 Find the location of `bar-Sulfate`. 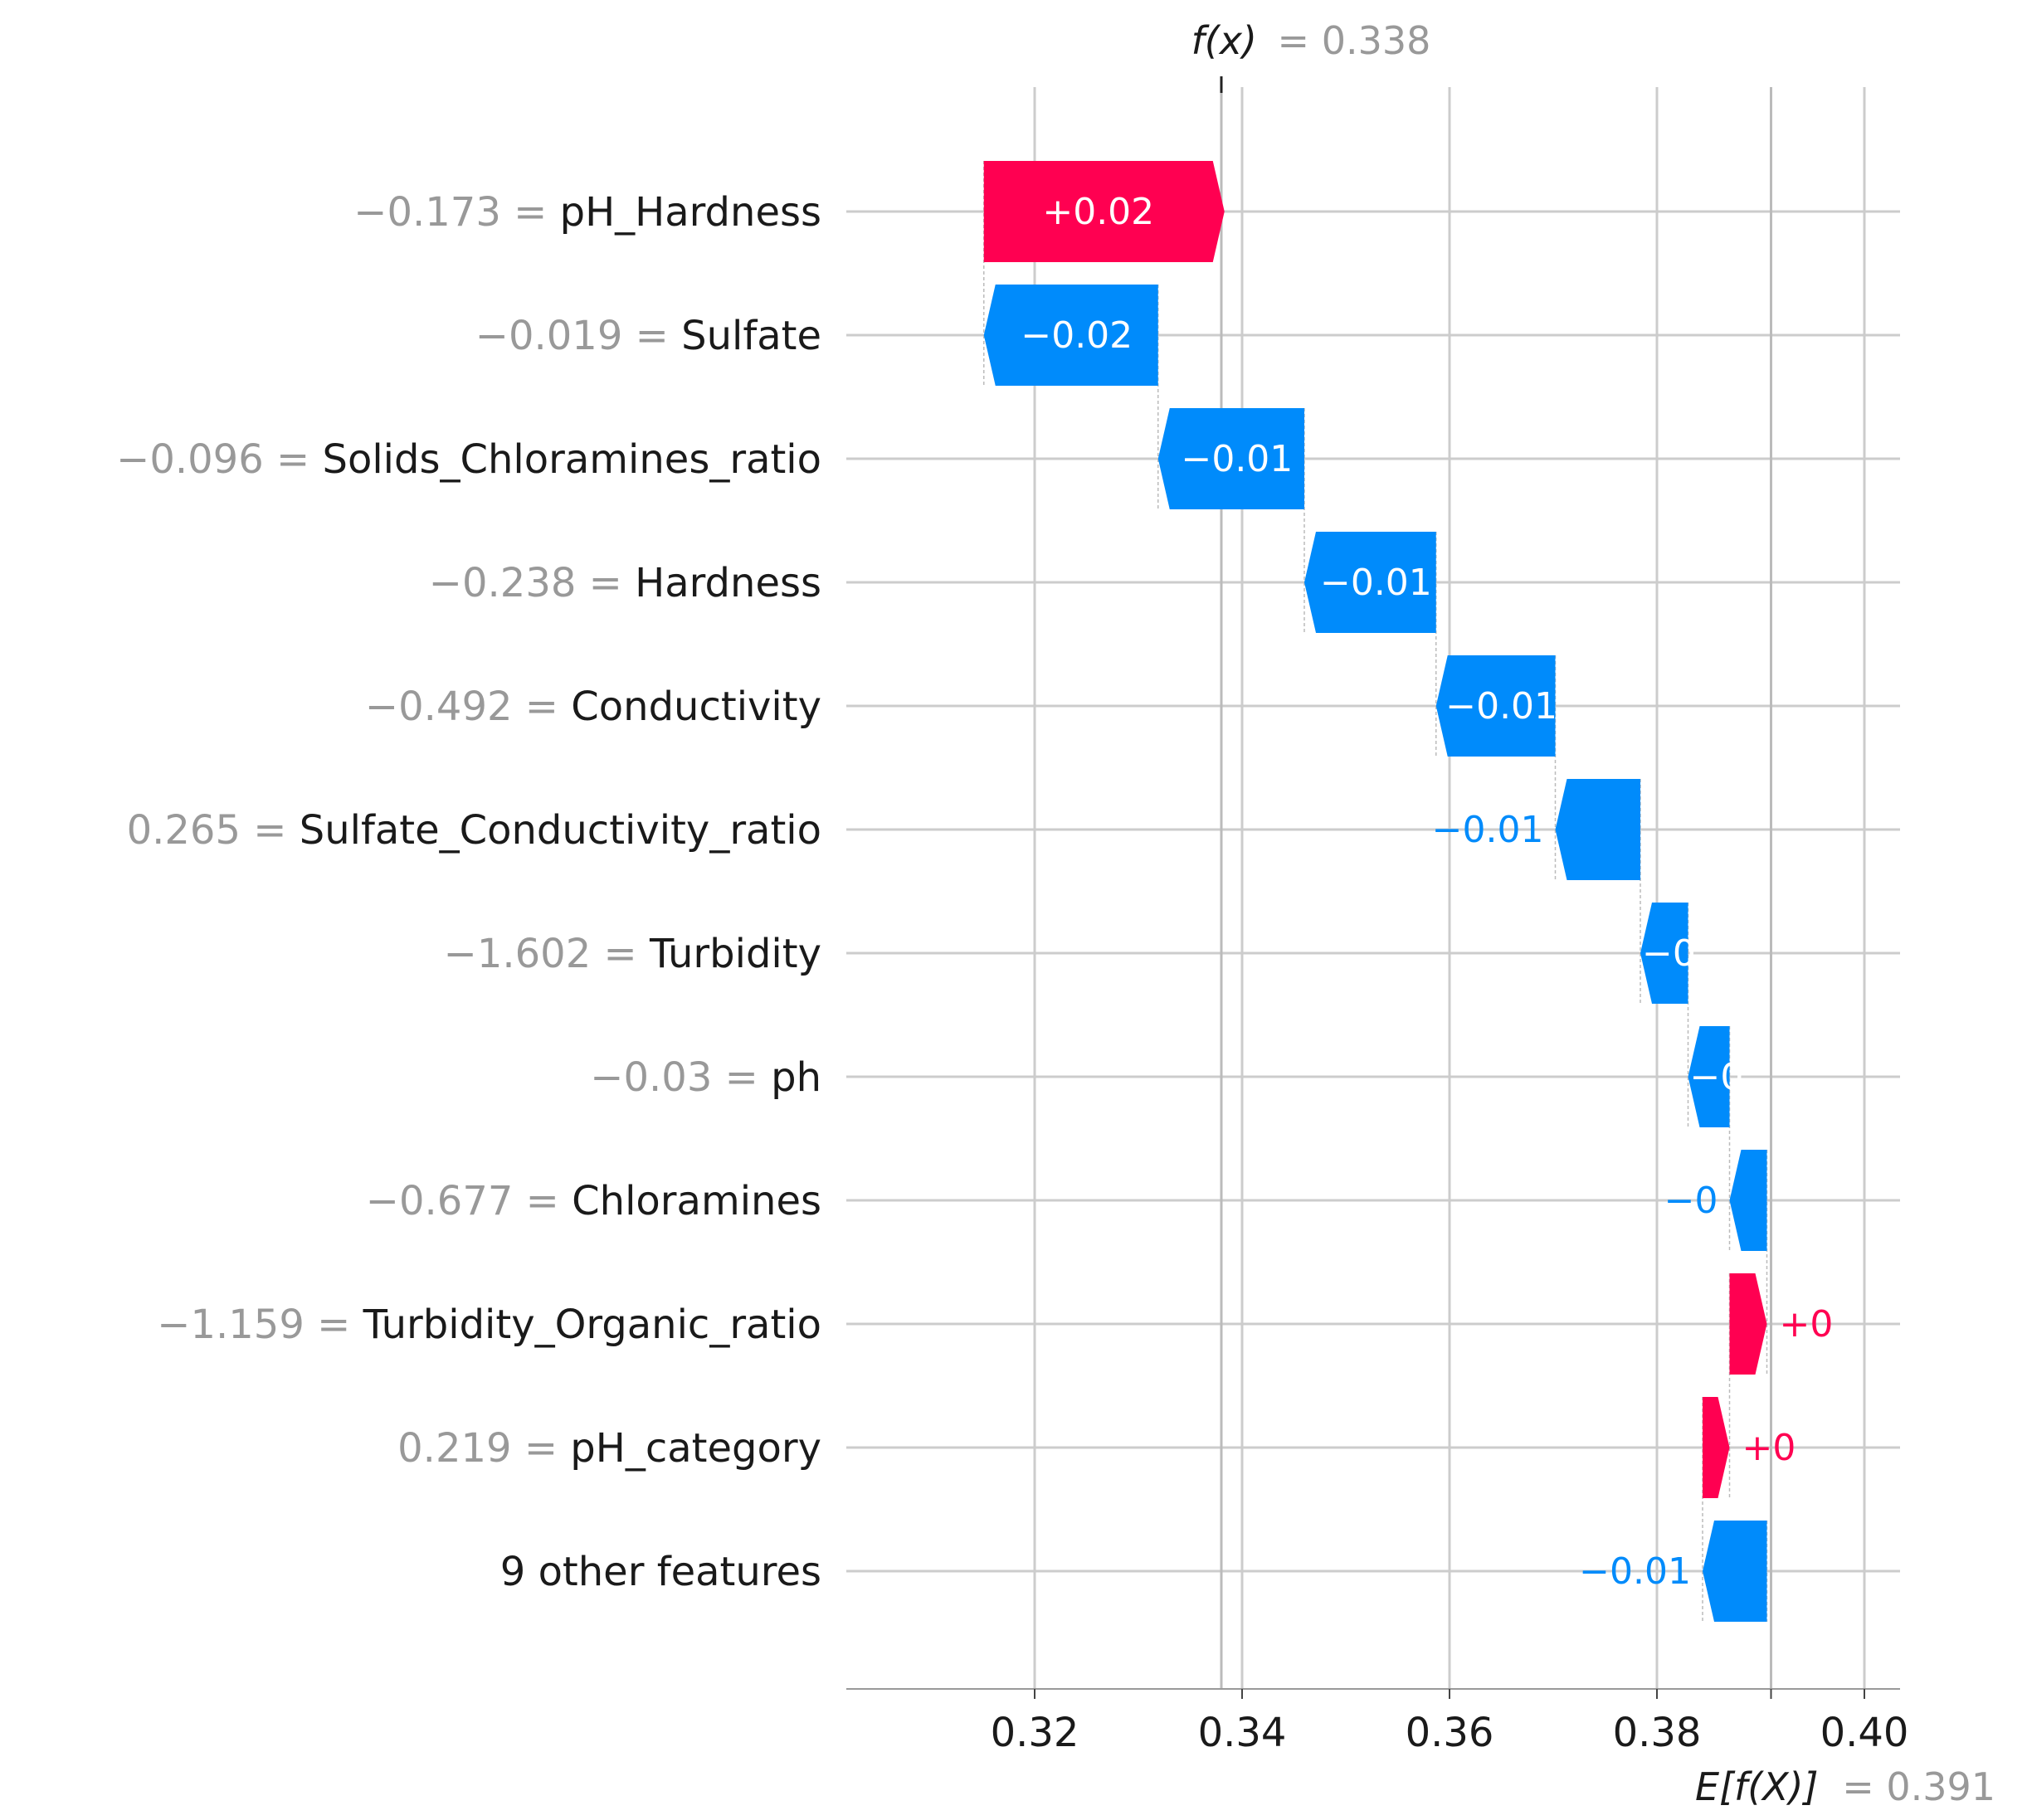

bar-Sulfate is located at coordinates (1070, 335).